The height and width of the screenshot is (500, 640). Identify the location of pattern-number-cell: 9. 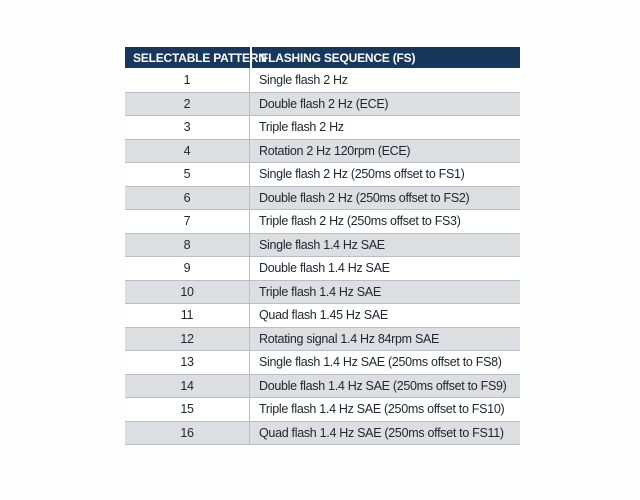
(187, 268).